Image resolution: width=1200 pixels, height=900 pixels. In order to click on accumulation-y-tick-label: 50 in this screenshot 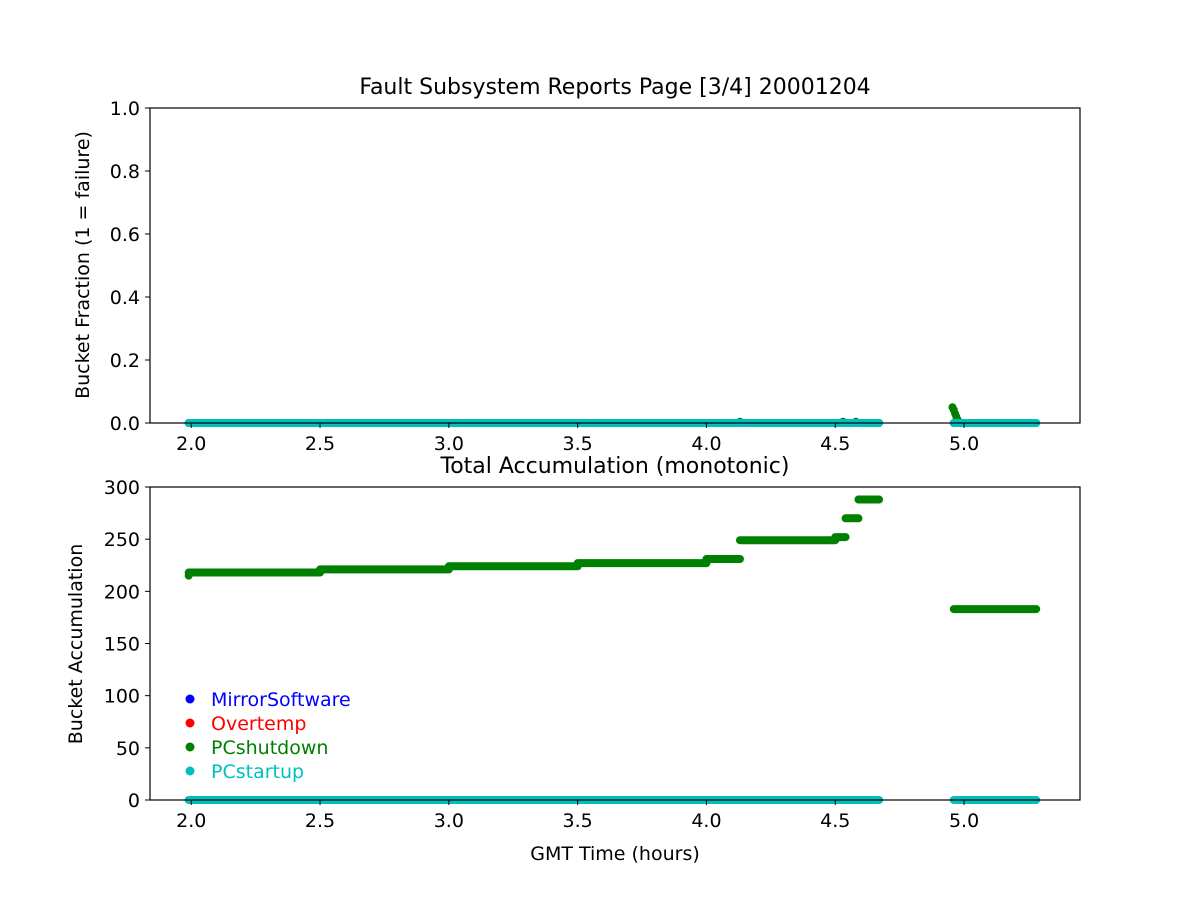, I will do `click(128, 749)`.